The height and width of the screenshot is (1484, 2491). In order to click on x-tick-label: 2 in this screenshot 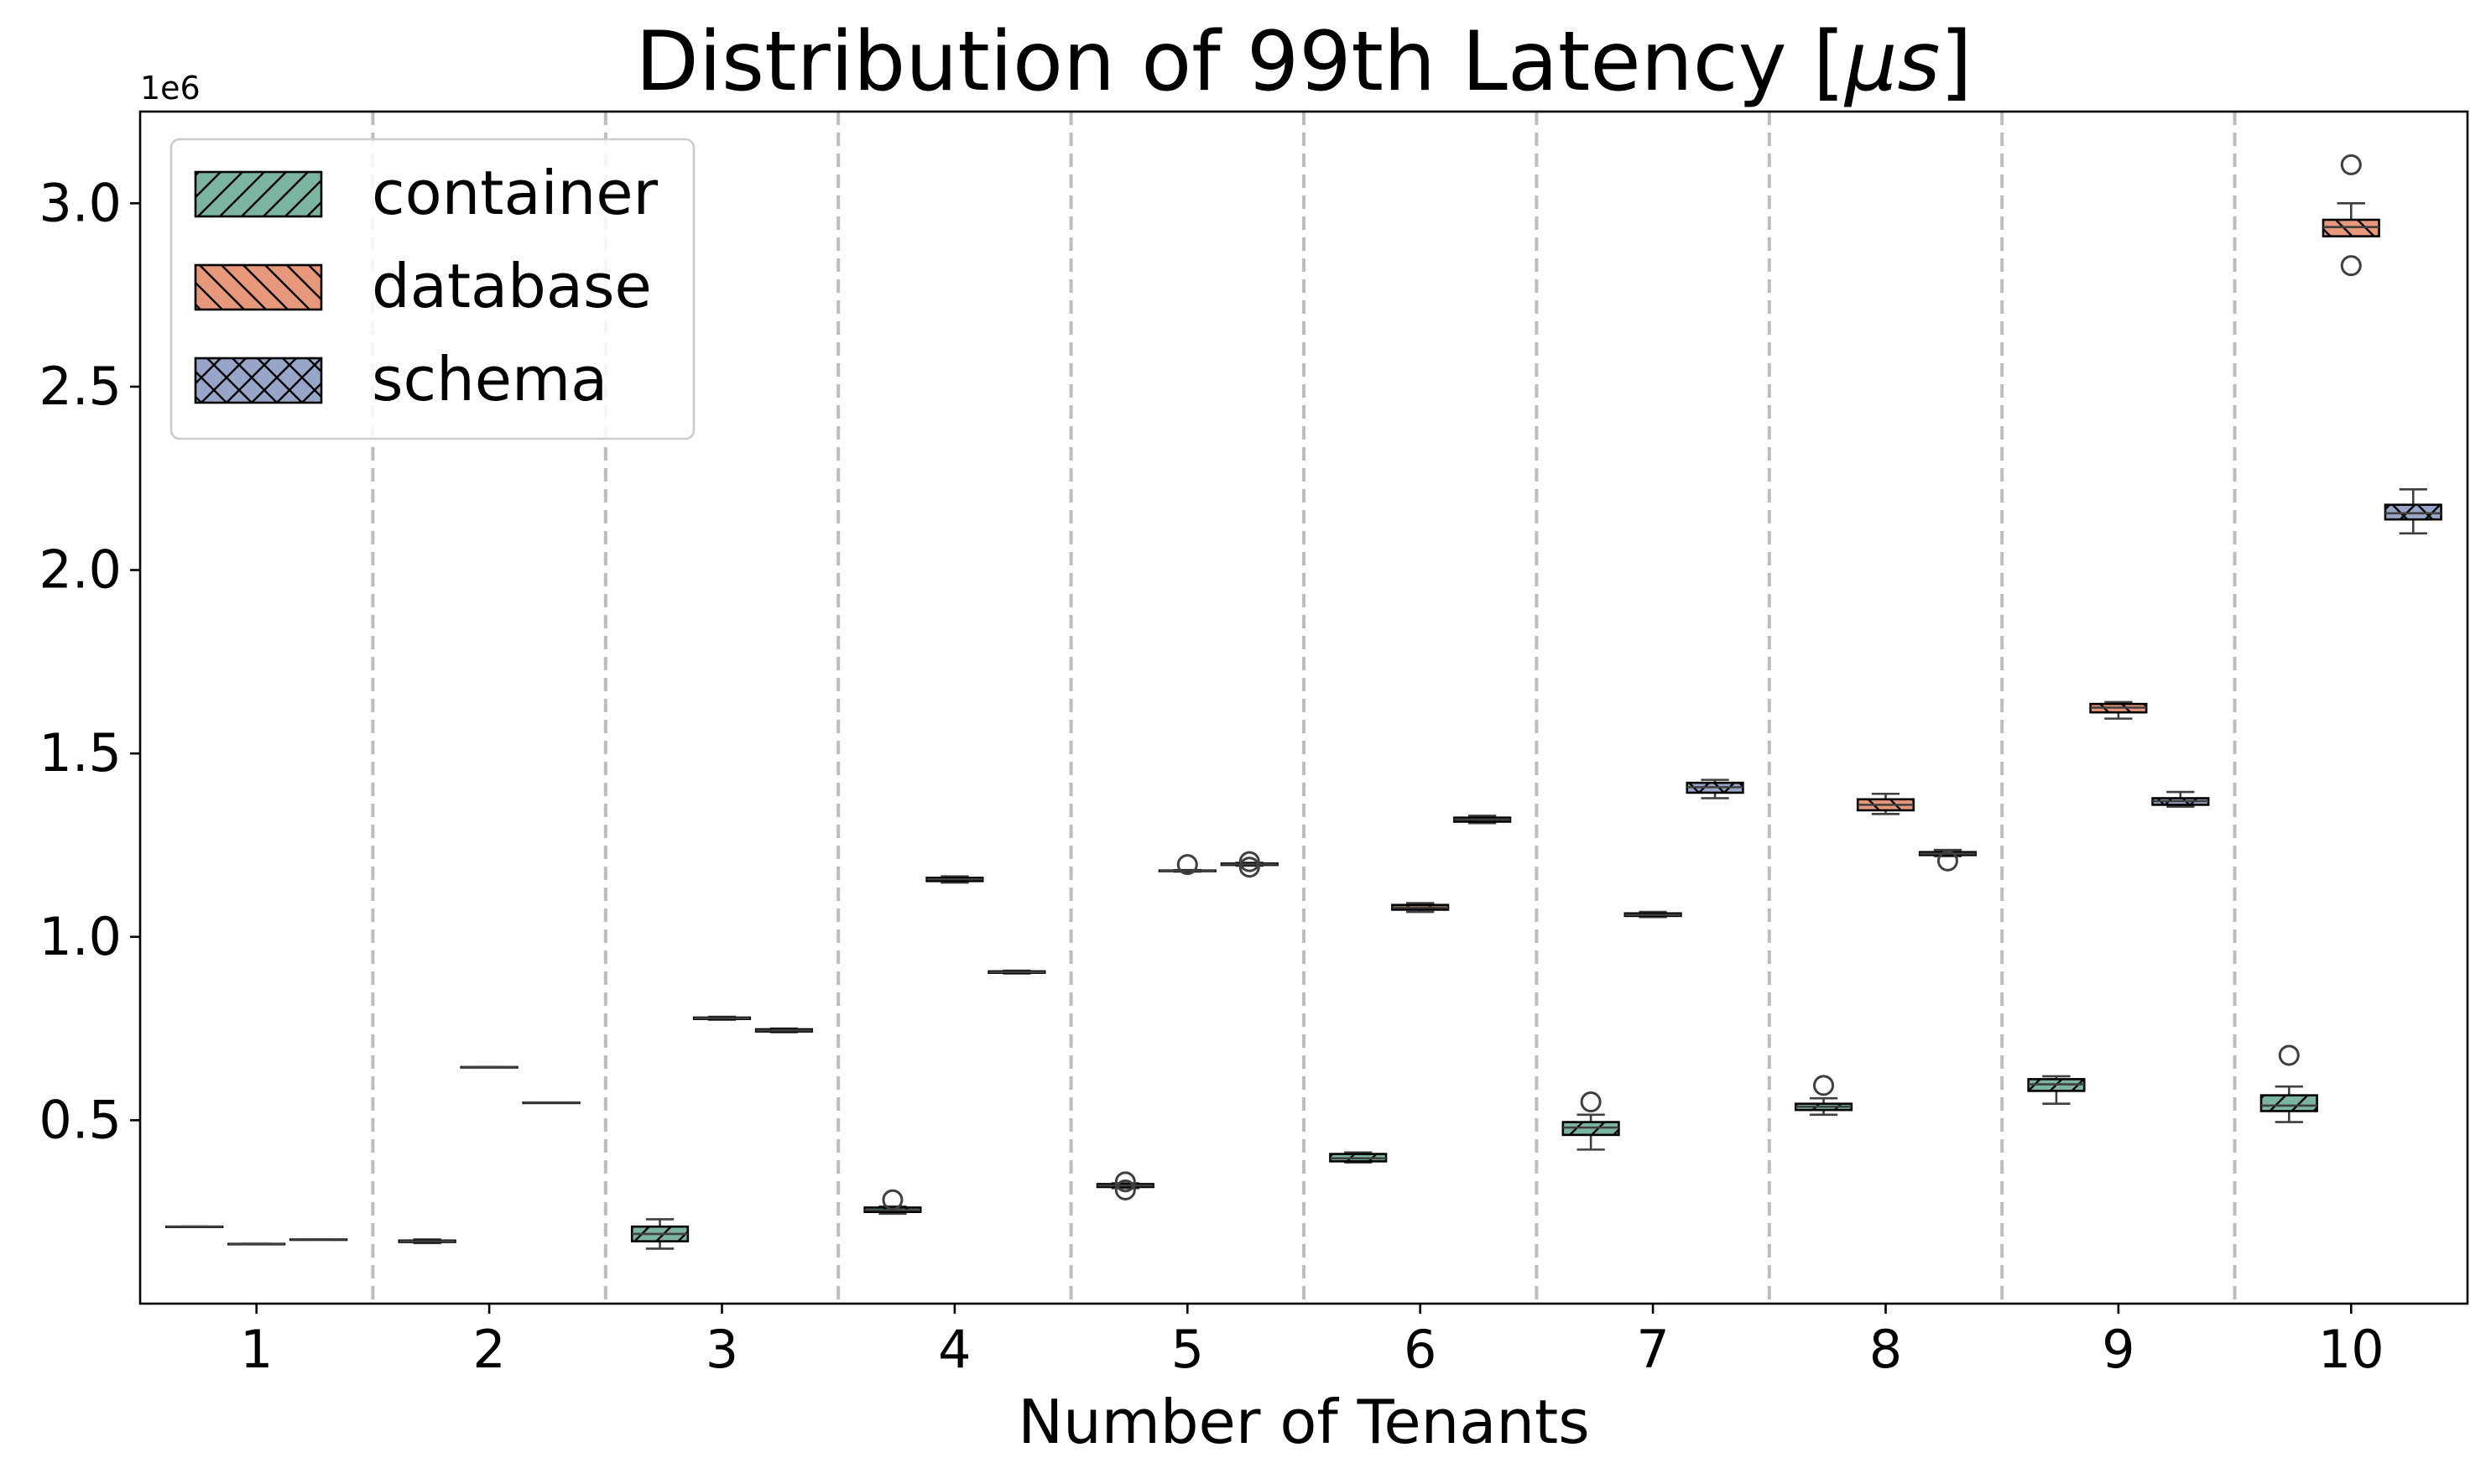, I will do `click(489, 1349)`.